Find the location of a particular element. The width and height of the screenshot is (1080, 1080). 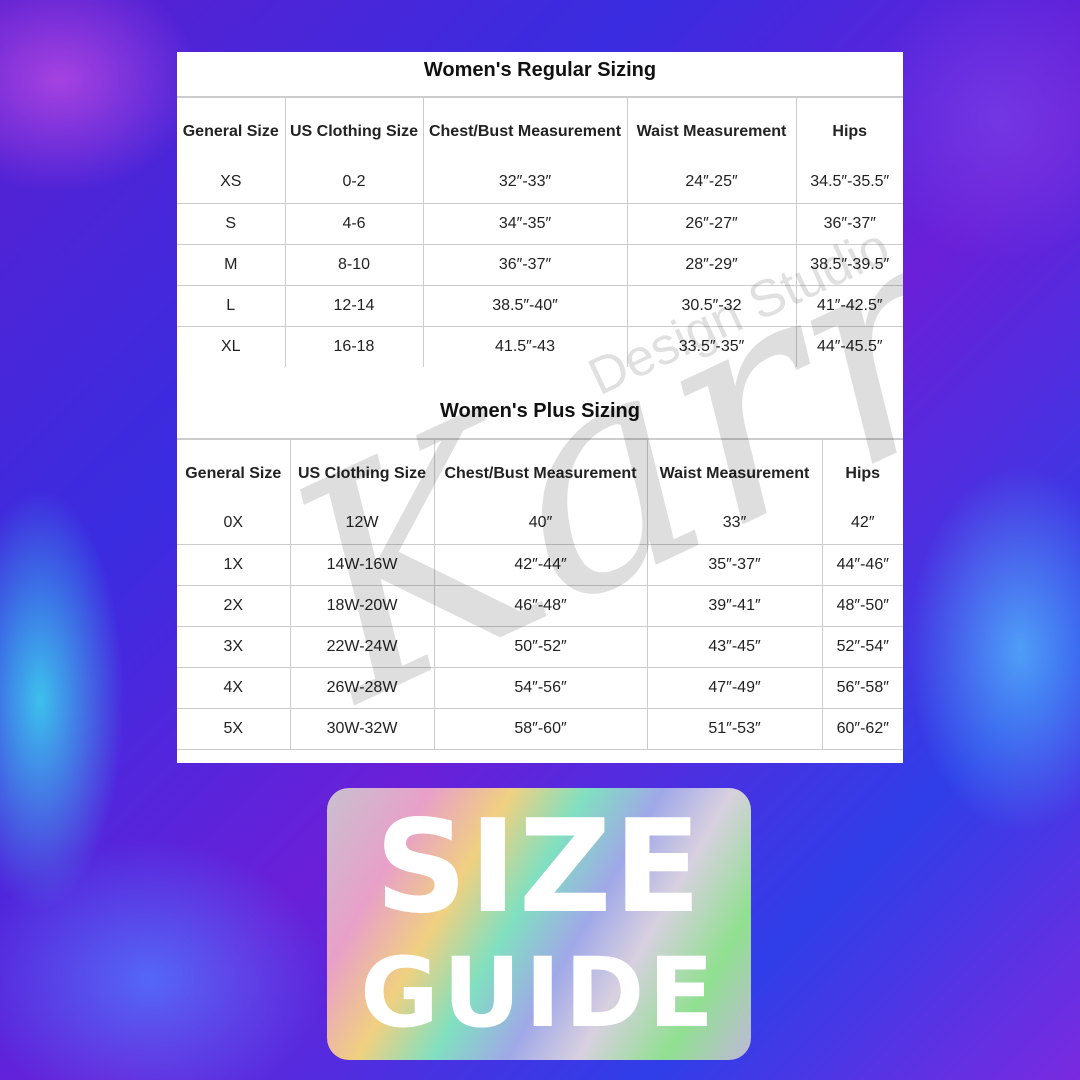

table-cell: 3X is located at coordinates (233, 646).